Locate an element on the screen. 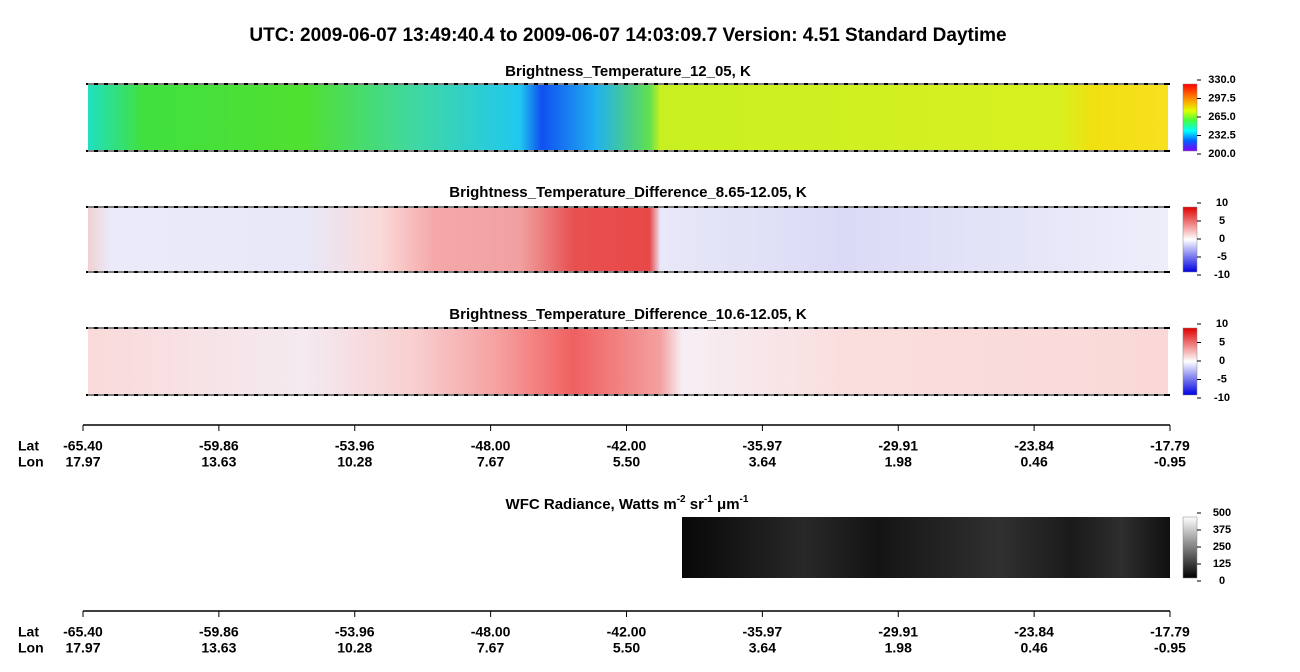 The width and height of the screenshot is (1300, 672). title-part: WFC Radiance, Watts m is located at coordinates (591, 504).